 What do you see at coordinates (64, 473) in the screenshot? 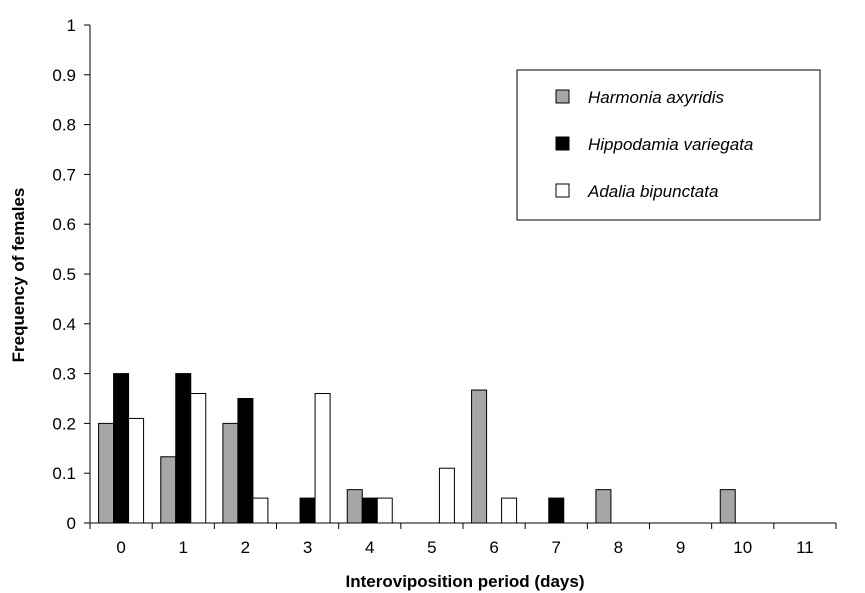
I see `y-tick-label: 0.1` at bounding box center [64, 473].